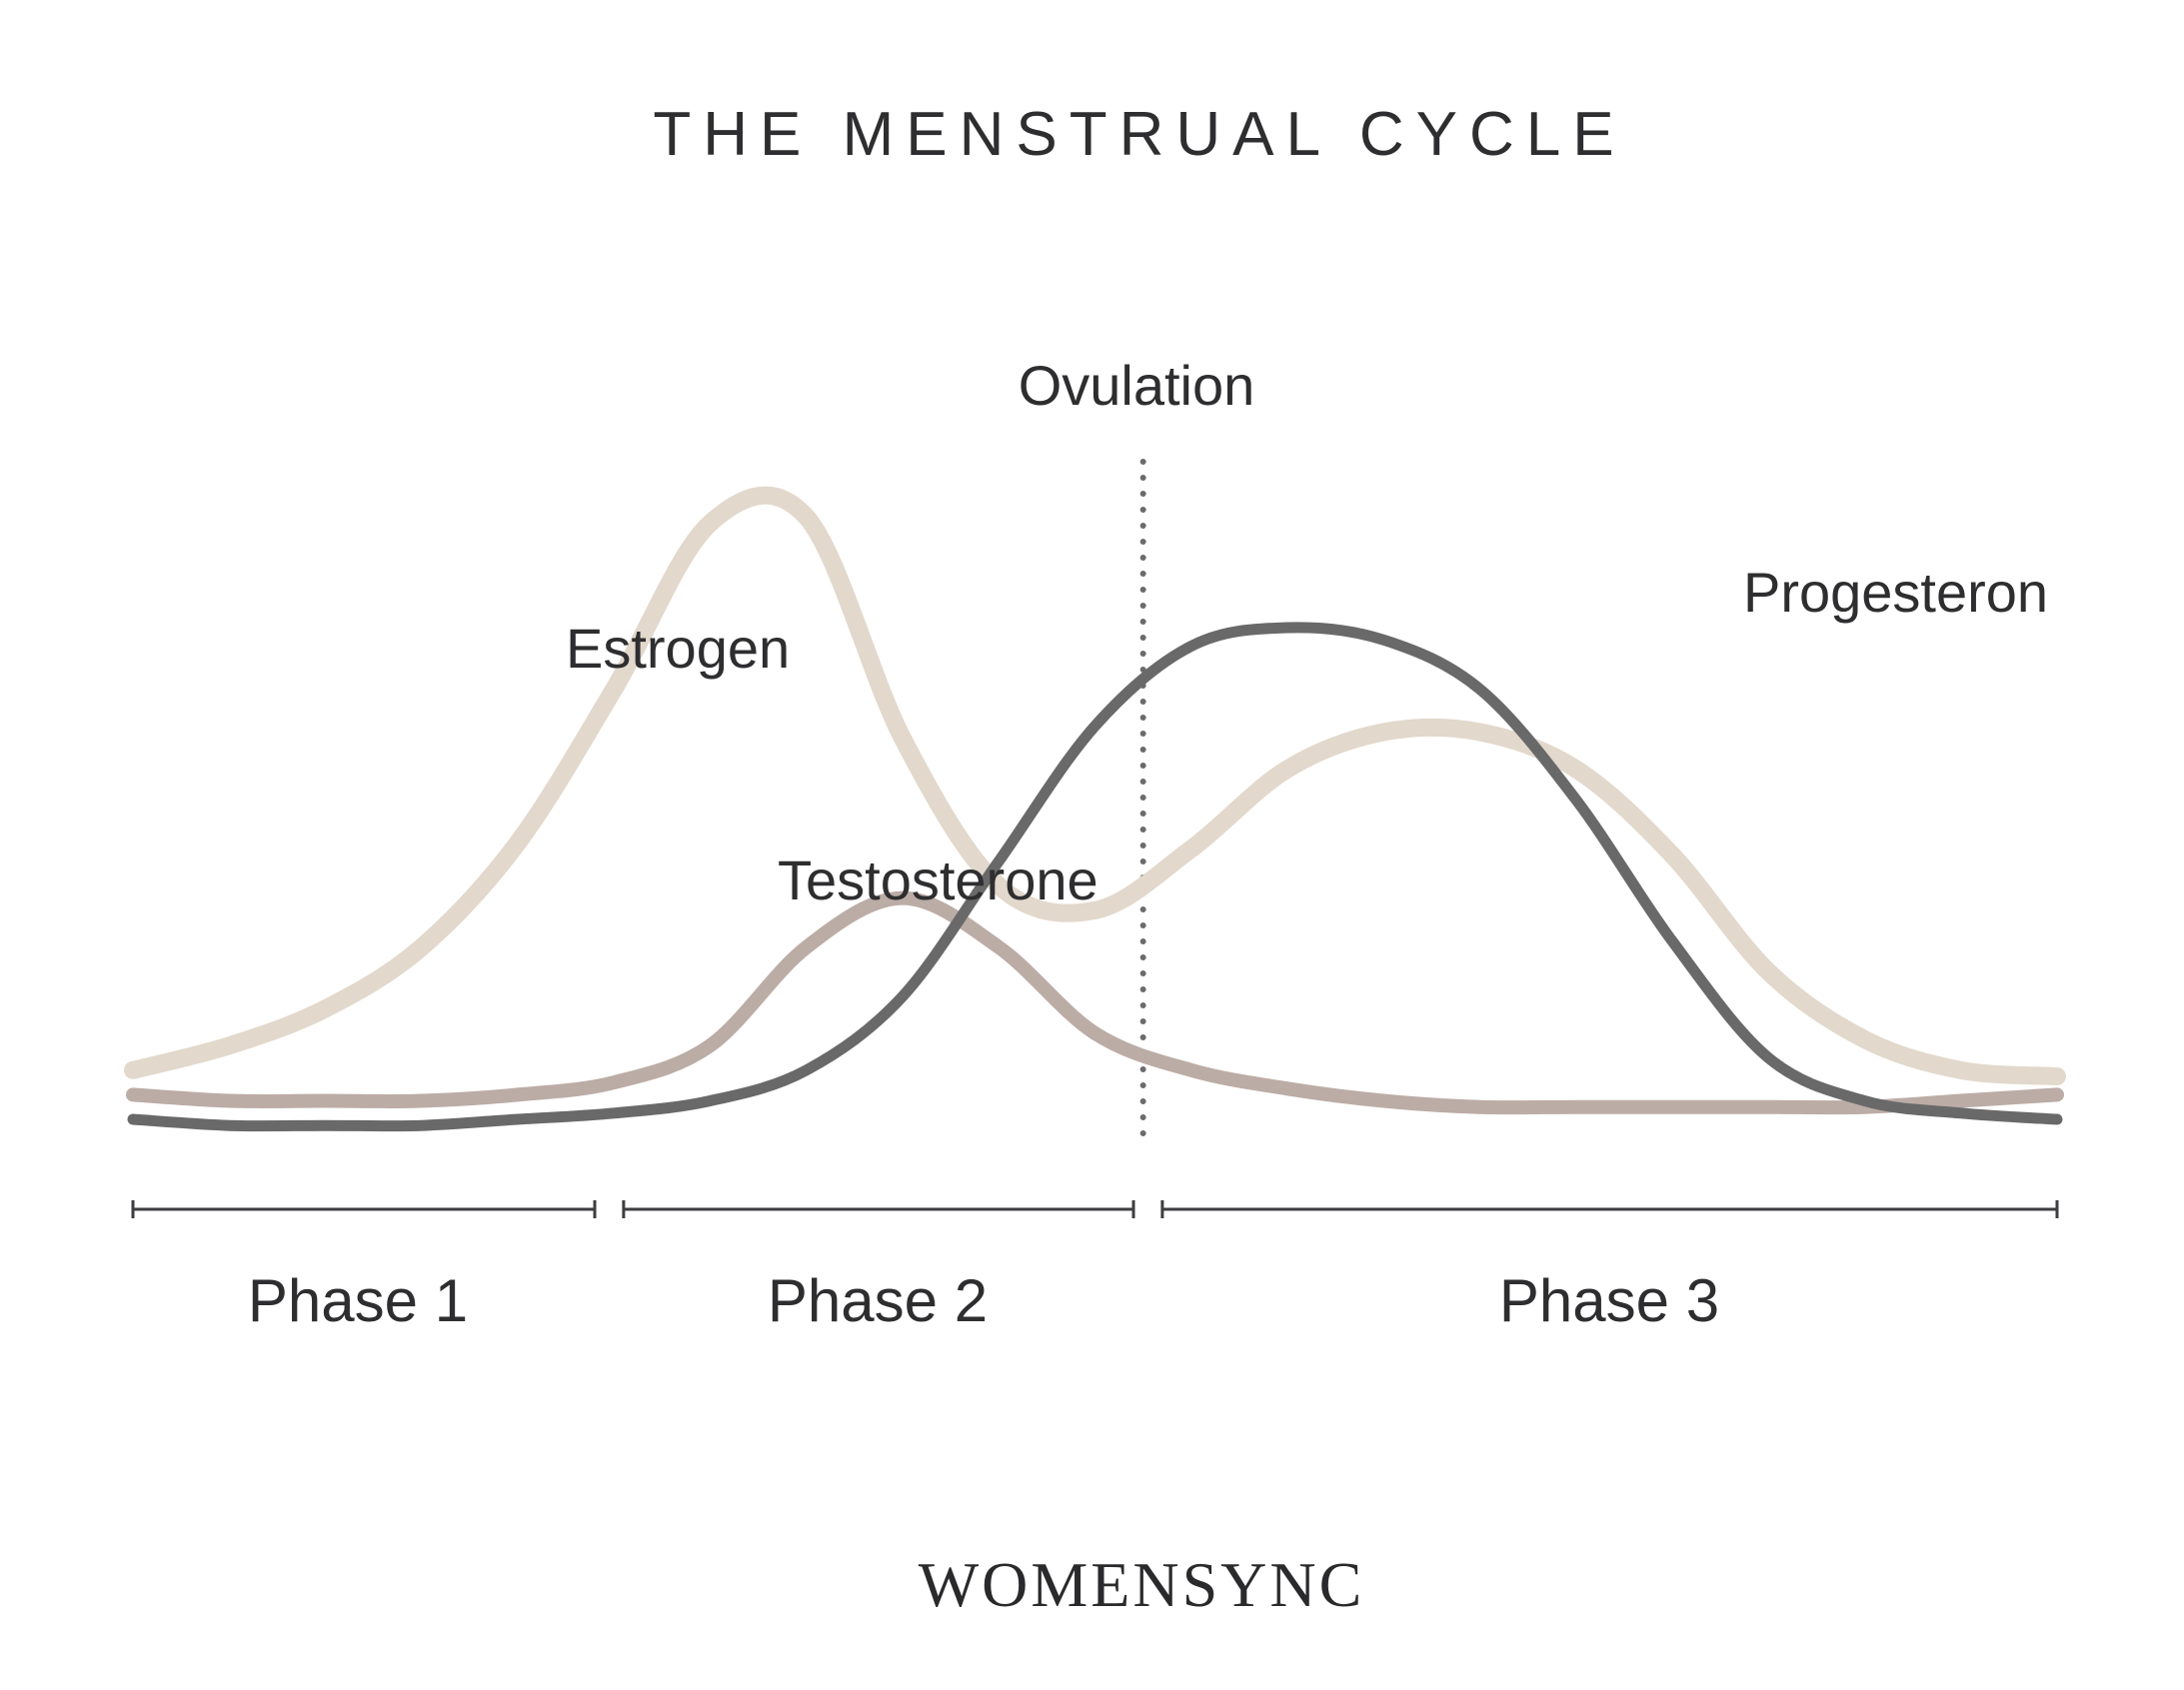  I want to click on phase-label-3: Phase 3, so click(1609, 1300).